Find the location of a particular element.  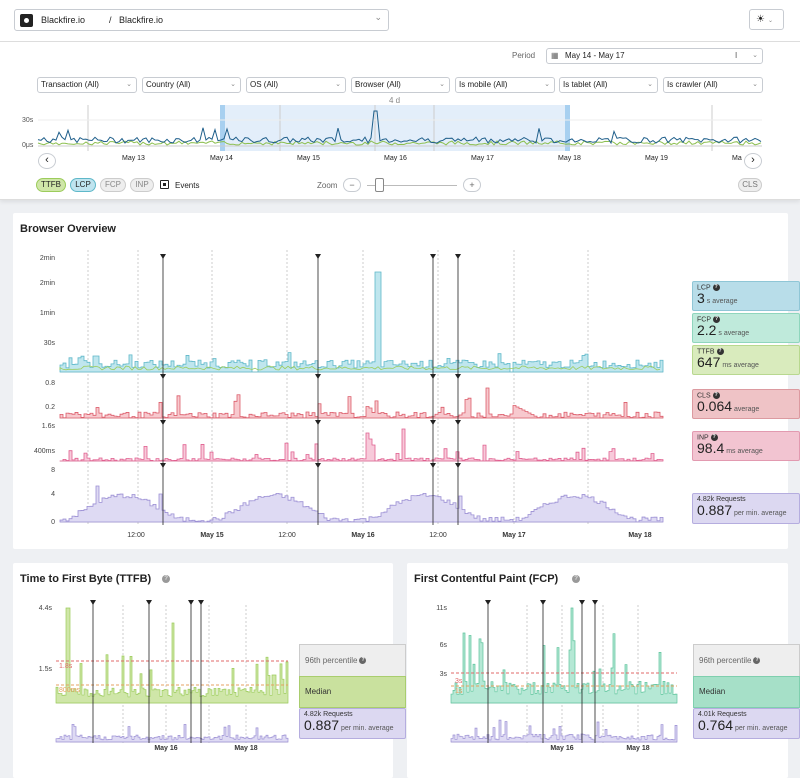

filter-transaction: Transaction (All) ⌄ is located at coordinates (87, 85).